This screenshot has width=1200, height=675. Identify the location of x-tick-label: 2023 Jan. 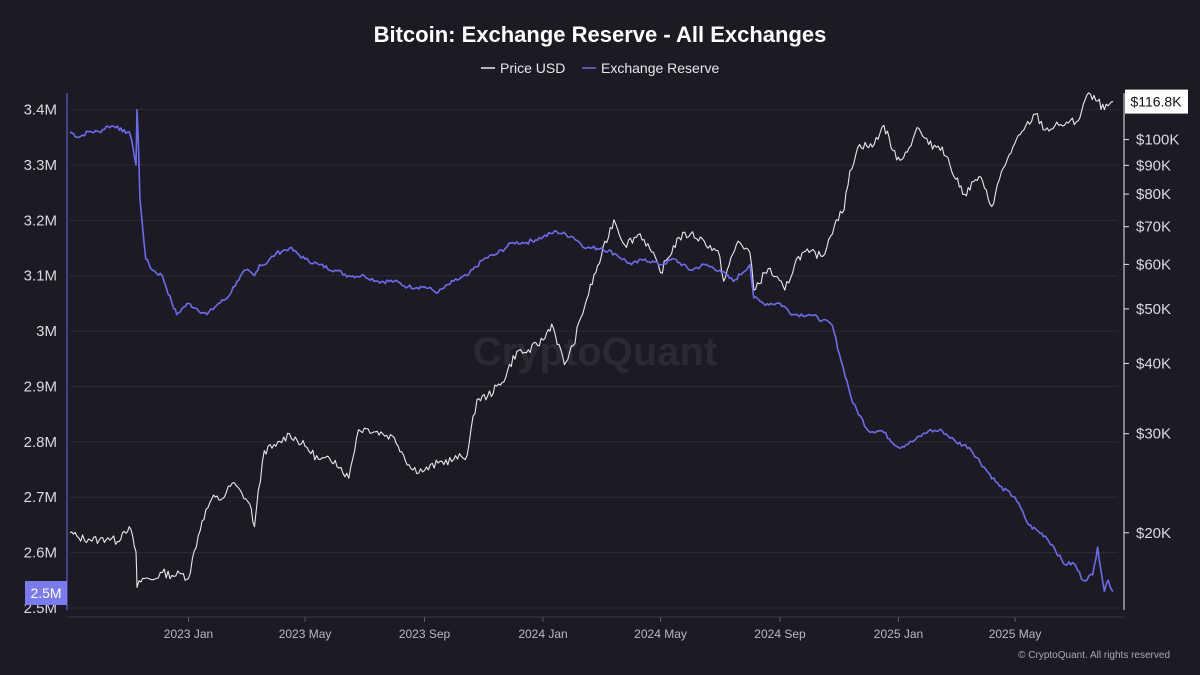
(188, 634).